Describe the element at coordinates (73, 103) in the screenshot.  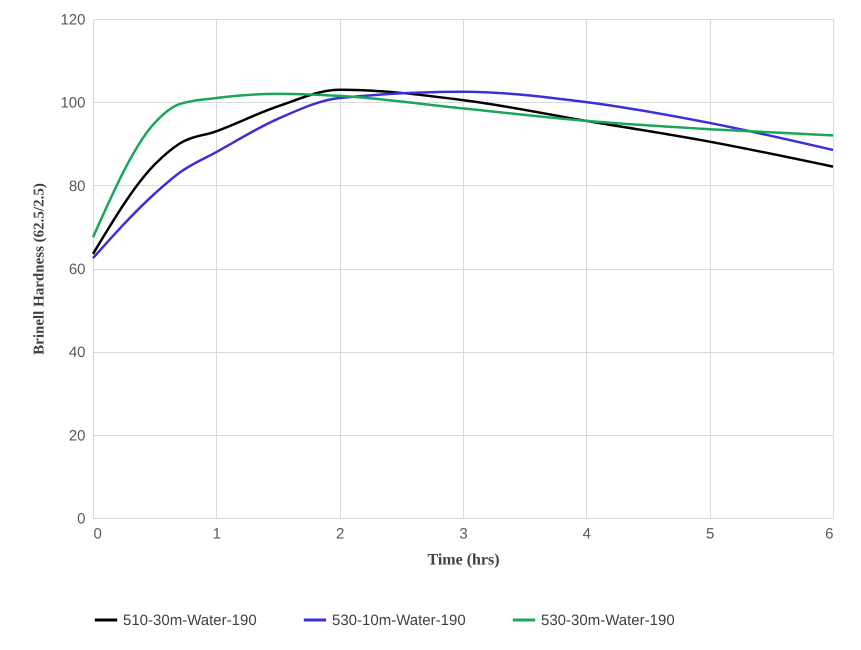
I see `y-tick-label: 100` at that location.